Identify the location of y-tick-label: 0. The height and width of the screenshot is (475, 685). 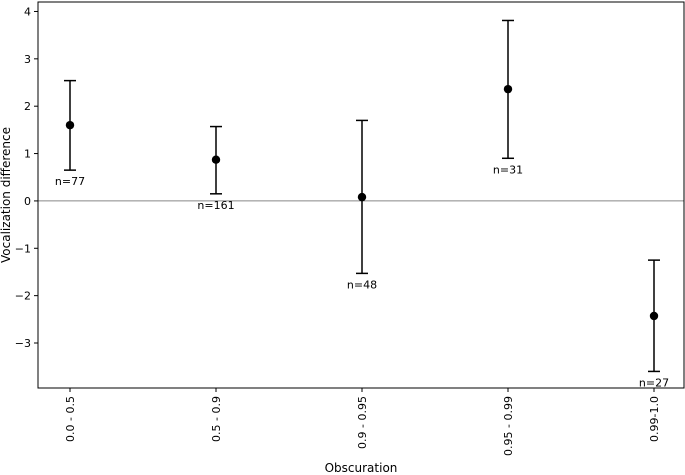
(27, 201).